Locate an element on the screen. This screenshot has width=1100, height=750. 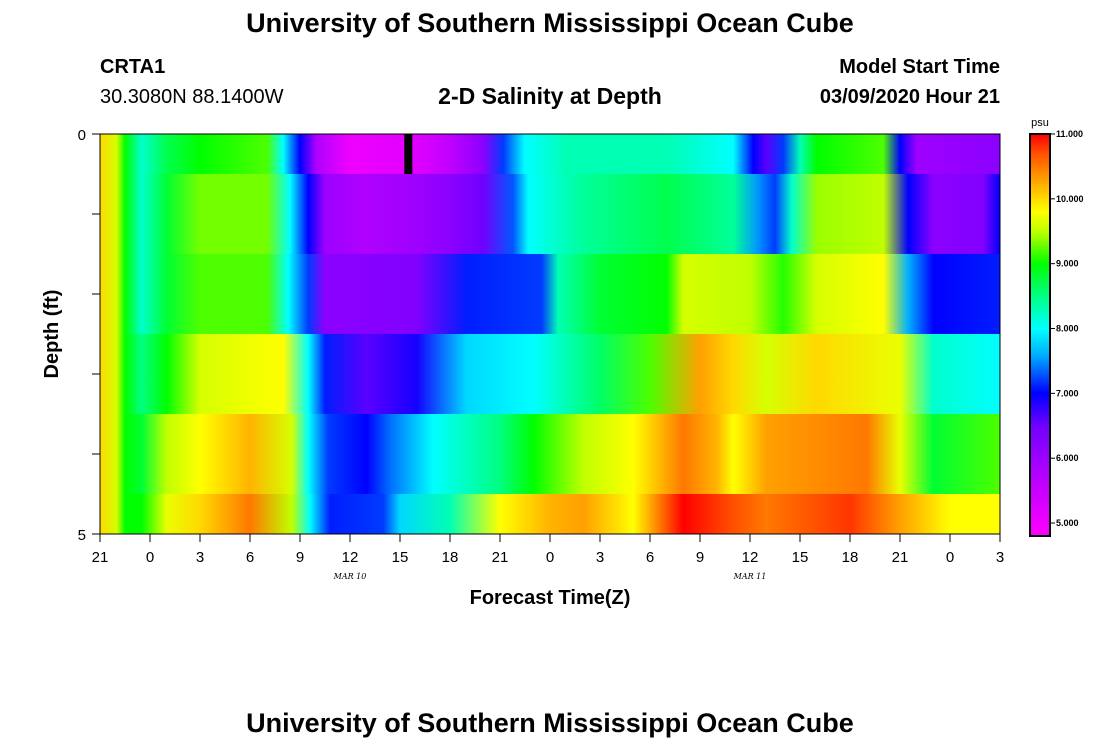
colorbar-tick-label: 6.000 is located at coordinates (1067, 458).